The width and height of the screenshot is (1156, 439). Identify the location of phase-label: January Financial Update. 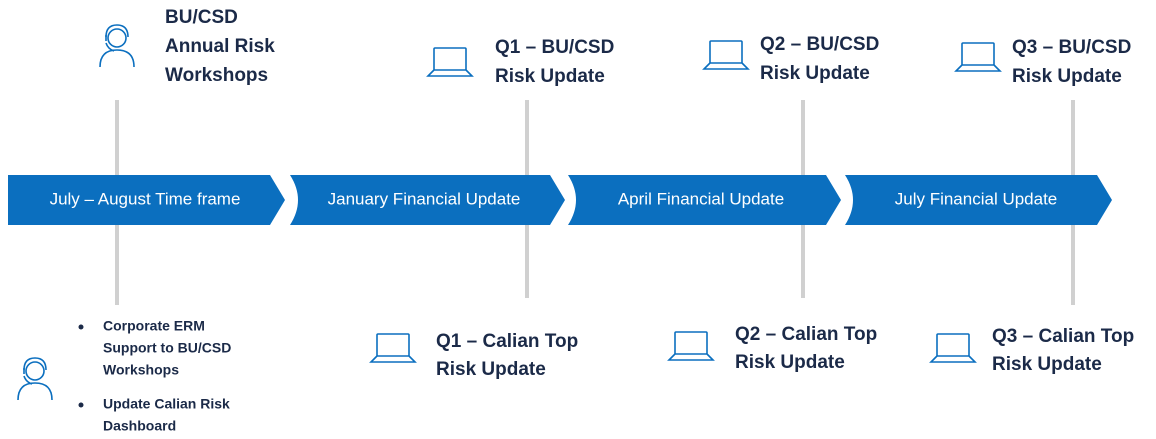
(424, 198).